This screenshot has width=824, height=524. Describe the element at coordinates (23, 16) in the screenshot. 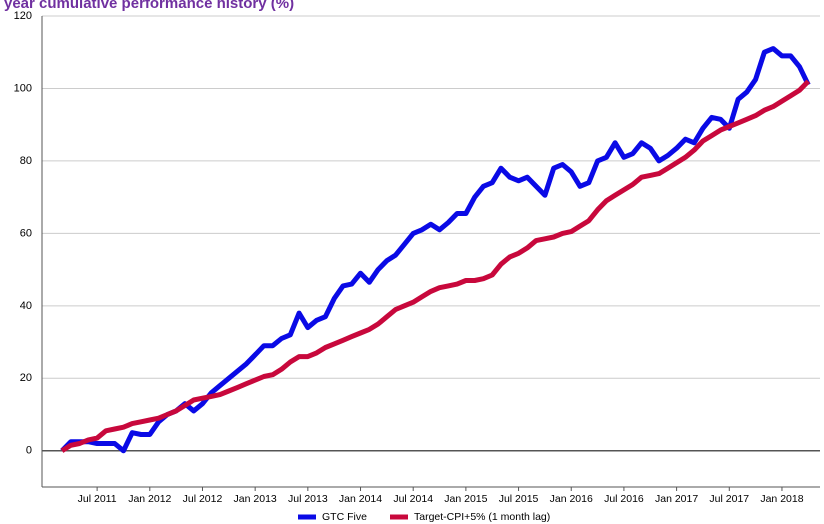

I see `y-tick-label: 120` at that location.